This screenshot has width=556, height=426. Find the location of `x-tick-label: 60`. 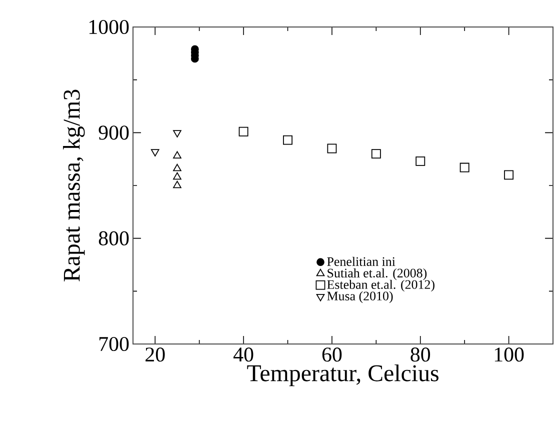

x-tick-label: 60 is located at coordinates (332, 355).